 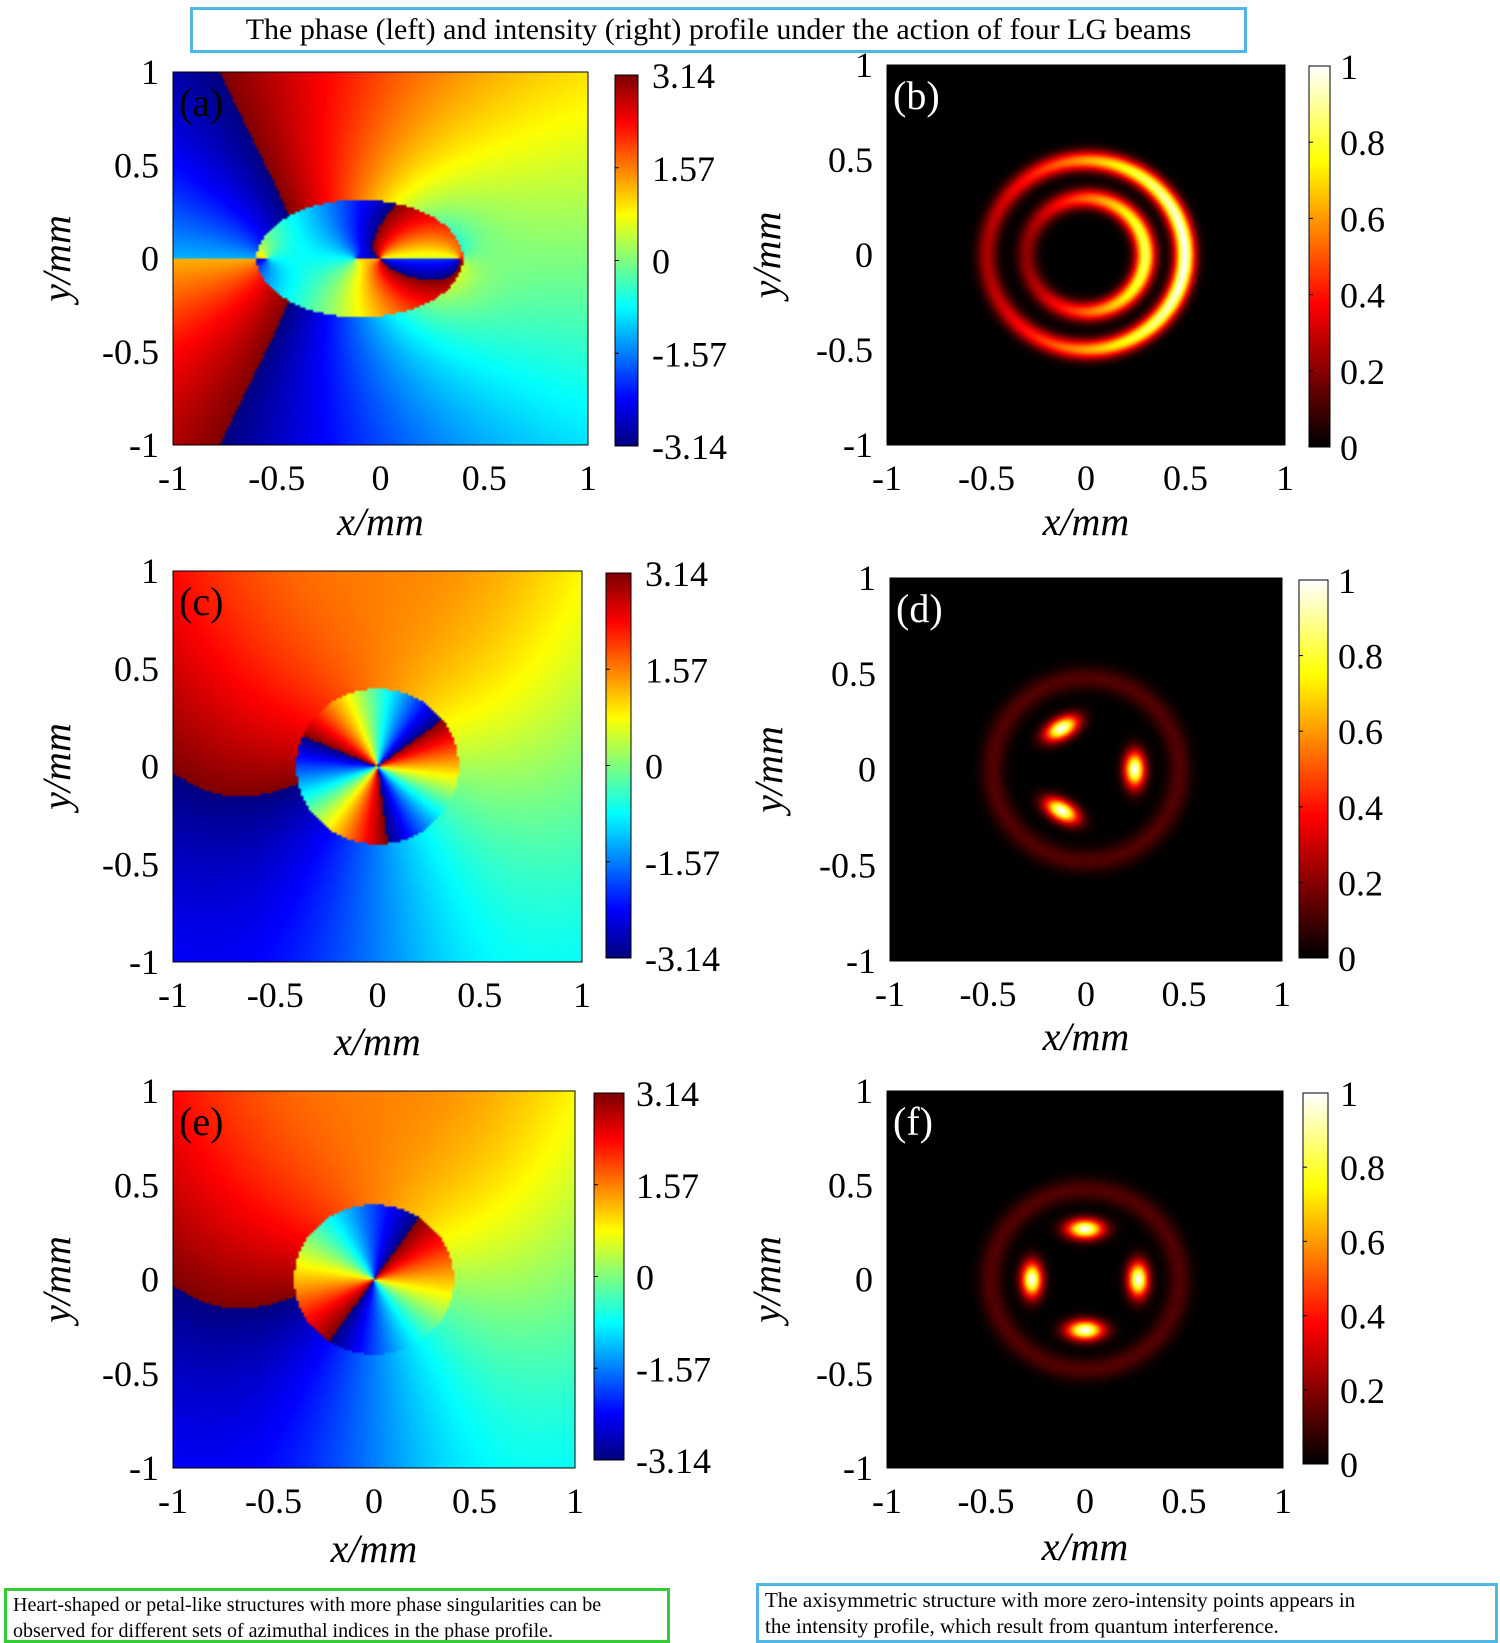 I want to click on panel-label: (f), so click(x=913, y=1121).